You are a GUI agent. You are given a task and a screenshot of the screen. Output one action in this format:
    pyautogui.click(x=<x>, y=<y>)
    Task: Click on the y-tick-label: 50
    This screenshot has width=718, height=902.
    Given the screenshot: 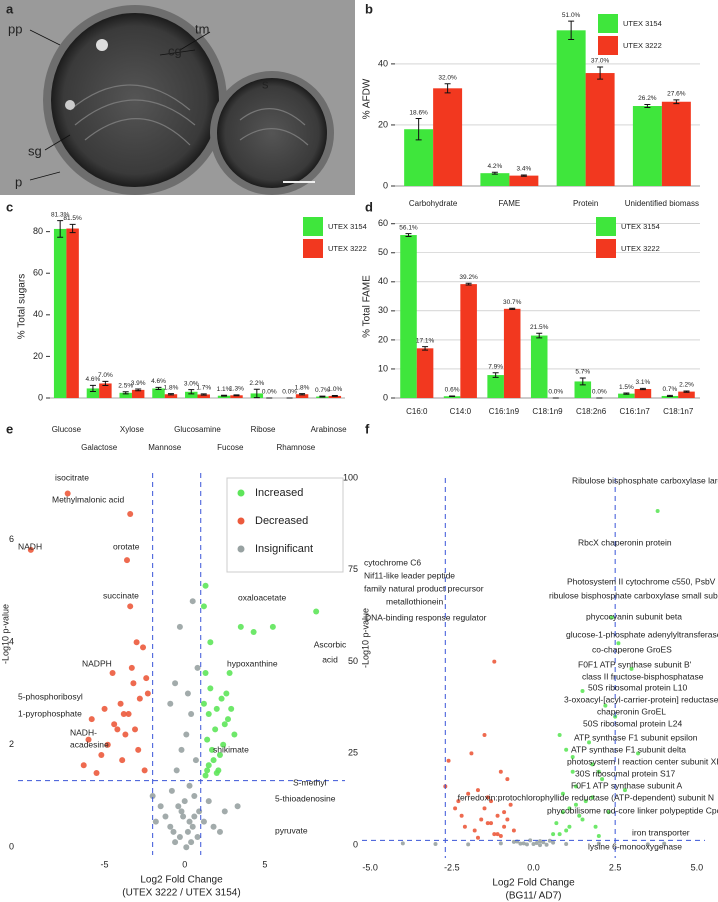 What is the action you would take?
    pyautogui.click(x=353, y=661)
    